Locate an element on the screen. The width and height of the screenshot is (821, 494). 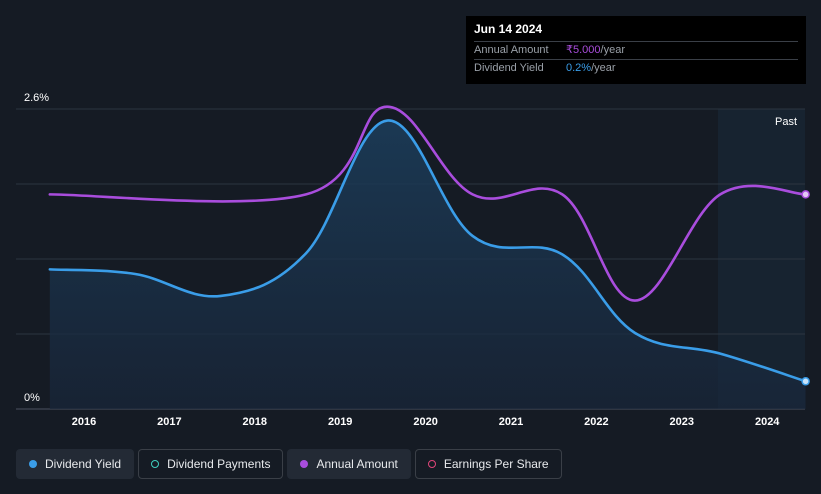
x-tick-label: 2022 is located at coordinates (596, 422).